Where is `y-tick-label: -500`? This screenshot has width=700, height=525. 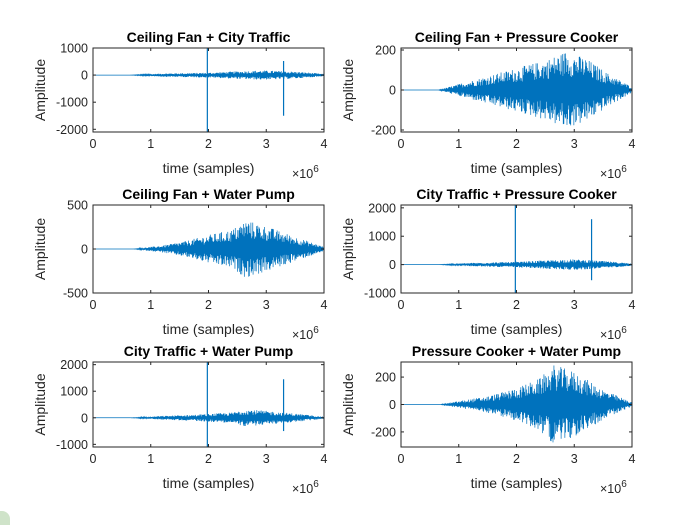 y-tick-label: -500 is located at coordinates (75, 294).